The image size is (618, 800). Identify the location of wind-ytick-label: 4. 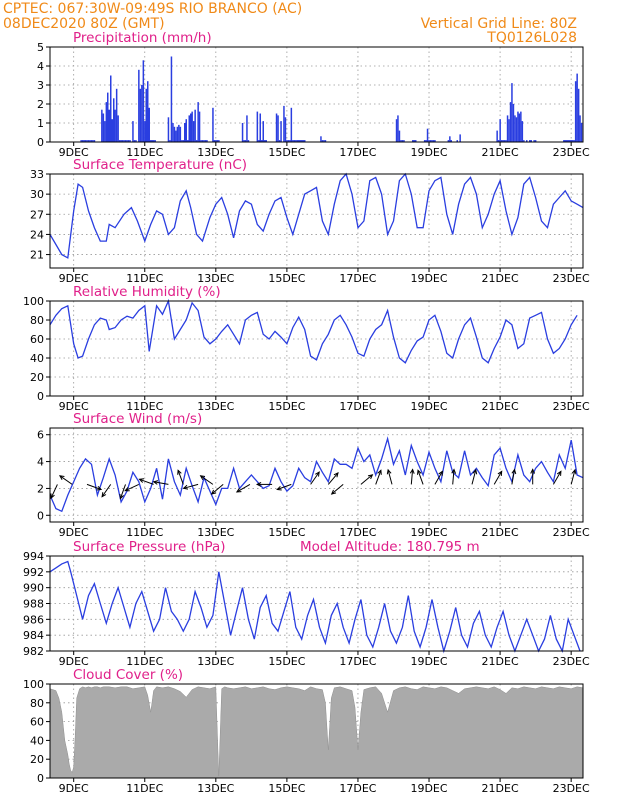
(40, 462).